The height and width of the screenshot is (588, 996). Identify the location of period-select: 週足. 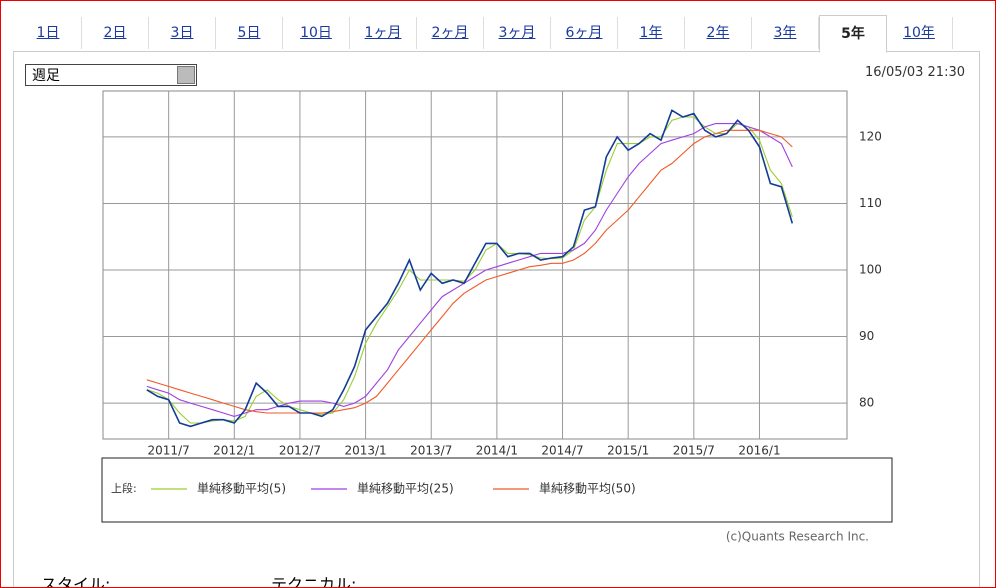
(111, 75).